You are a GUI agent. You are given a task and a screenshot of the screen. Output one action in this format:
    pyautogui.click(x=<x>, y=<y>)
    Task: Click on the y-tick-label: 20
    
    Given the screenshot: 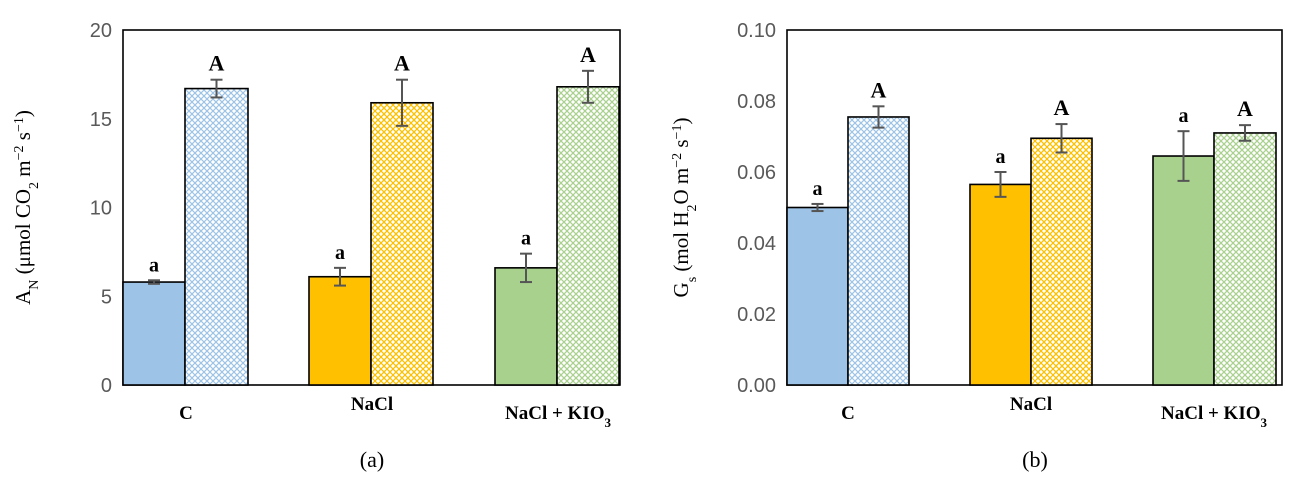 What is the action you would take?
    pyautogui.click(x=101, y=31)
    